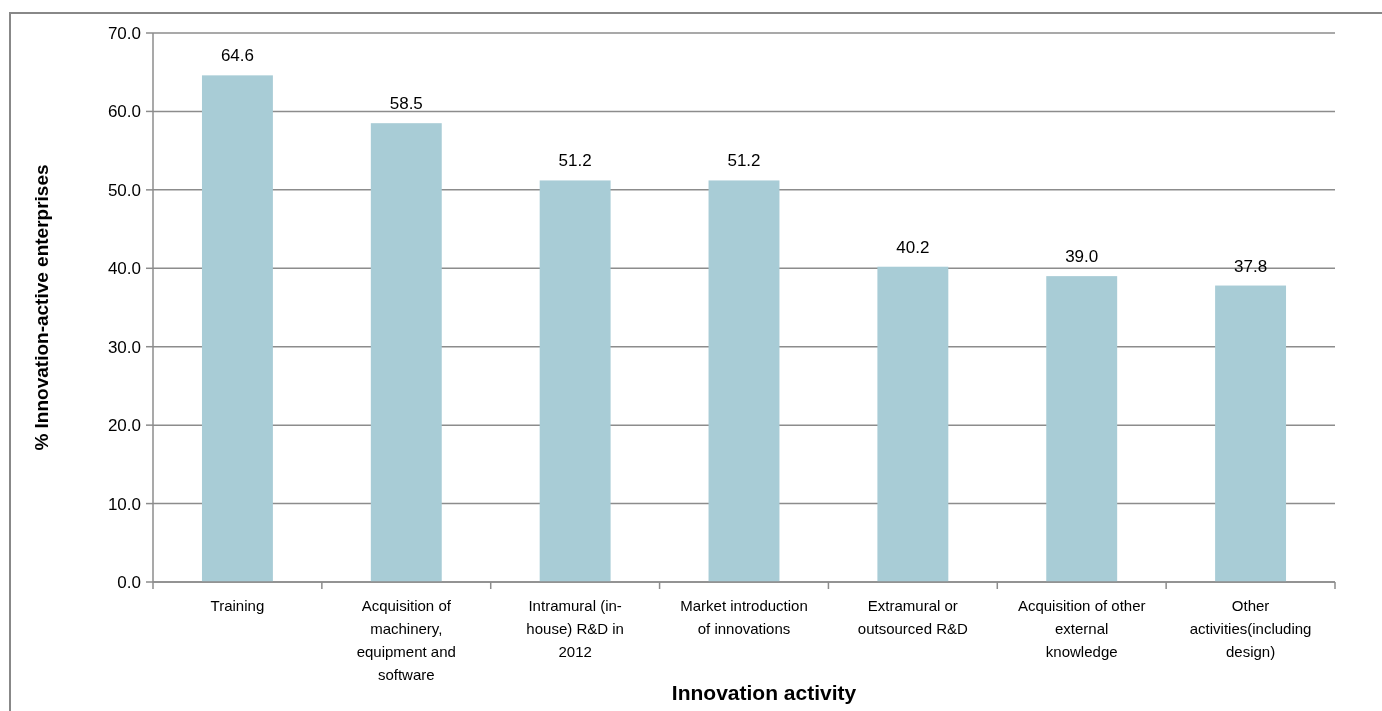 Image resolution: width=1382 pixels, height=711 pixels. Describe the element at coordinates (41, 307) in the screenshot. I see `y-axis-title: % Innovation-active enterprises` at that location.